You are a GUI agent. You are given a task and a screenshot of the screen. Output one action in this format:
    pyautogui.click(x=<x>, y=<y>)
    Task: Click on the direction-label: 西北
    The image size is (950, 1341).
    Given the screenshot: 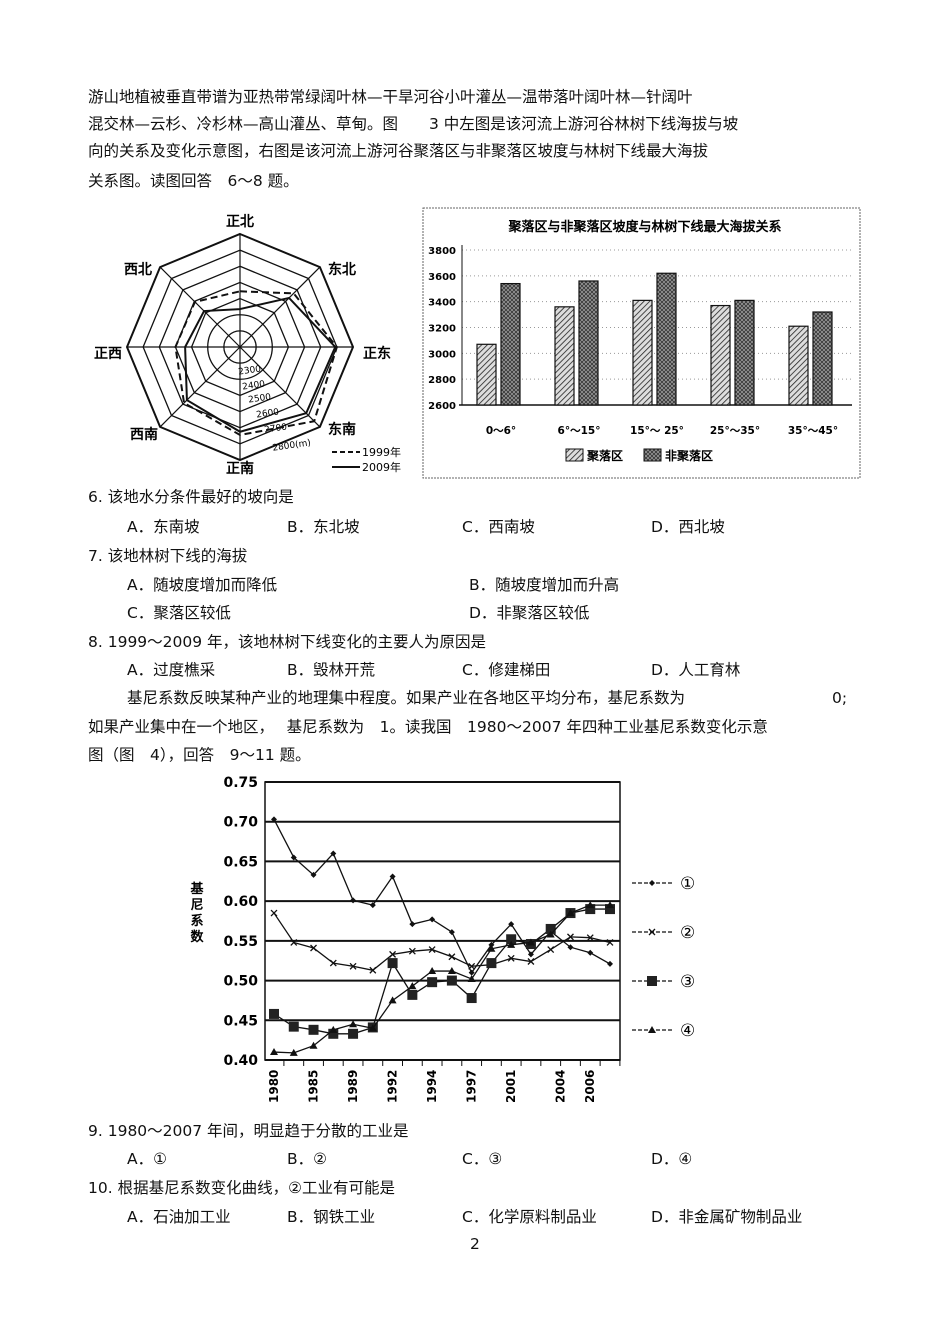 What is the action you would take?
    pyautogui.click(x=138, y=270)
    